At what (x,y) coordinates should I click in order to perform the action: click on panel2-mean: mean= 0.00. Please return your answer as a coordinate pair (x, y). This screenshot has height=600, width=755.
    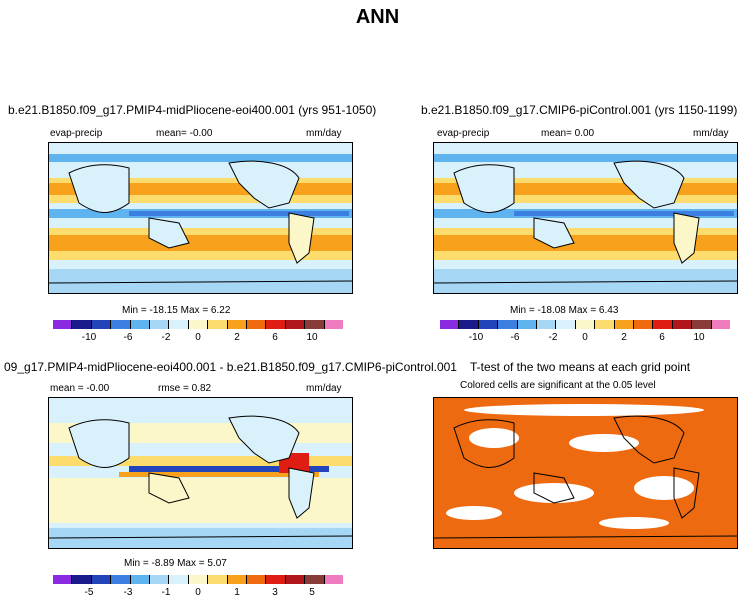
    Looking at the image, I should click on (568, 133).